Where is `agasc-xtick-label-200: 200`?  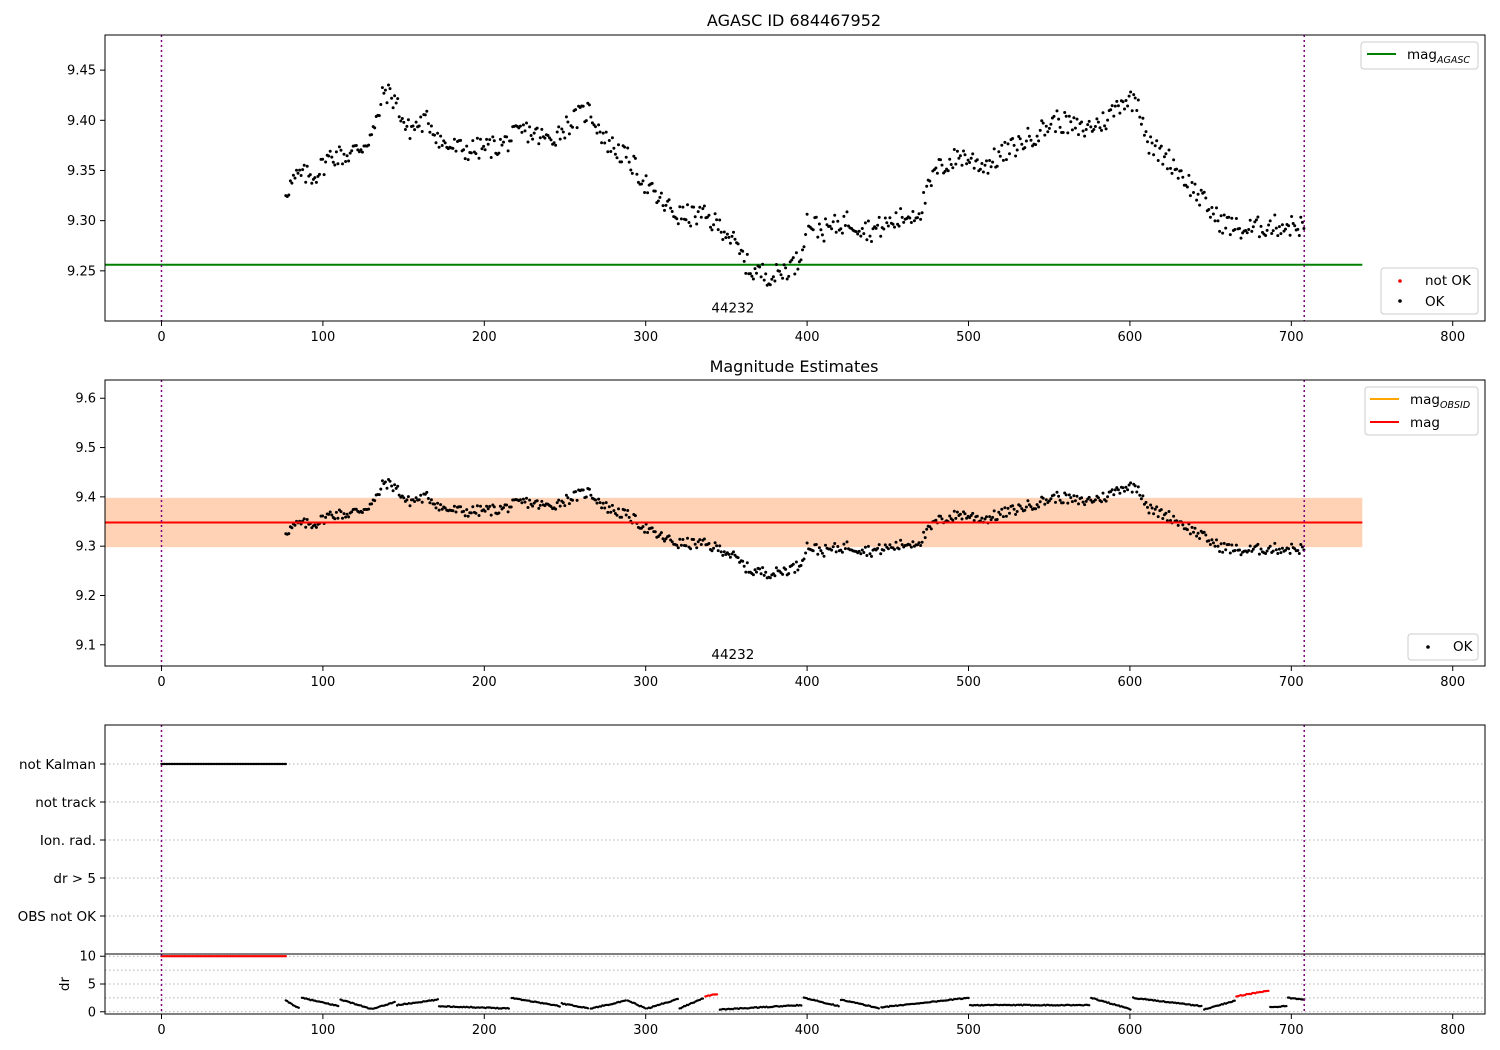
agasc-xtick-label-200: 200 is located at coordinates (484, 337).